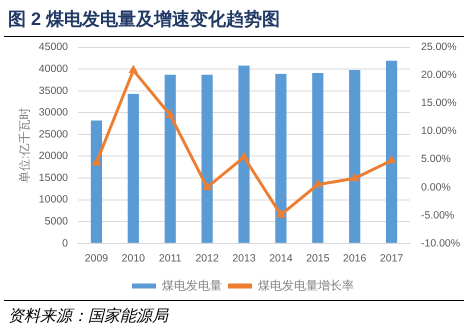 This screenshot has height=334, width=468. Describe the element at coordinates (437, 215) in the screenshot. I see `y2-tick-label: -5.00%` at that location.